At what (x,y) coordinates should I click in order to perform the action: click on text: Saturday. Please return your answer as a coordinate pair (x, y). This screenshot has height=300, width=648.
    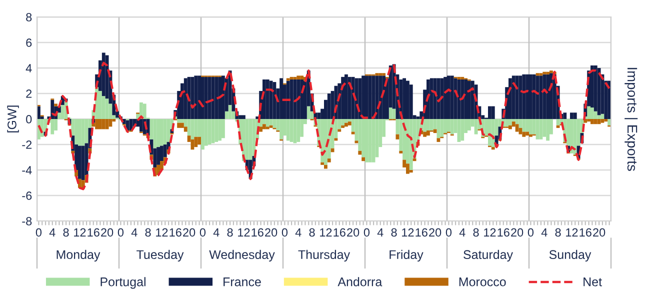
    Looking at the image, I should click on (488, 256).